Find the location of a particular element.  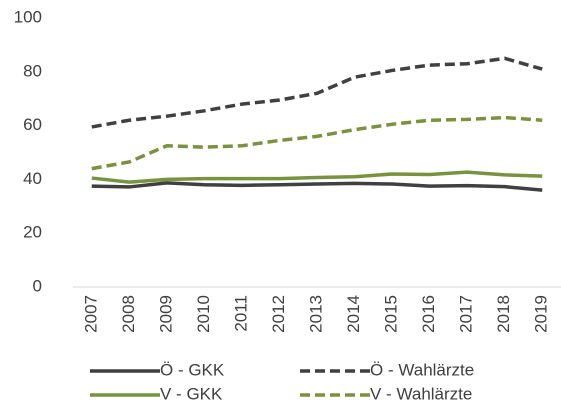

y-tick-label: 60 is located at coordinates (32, 124).